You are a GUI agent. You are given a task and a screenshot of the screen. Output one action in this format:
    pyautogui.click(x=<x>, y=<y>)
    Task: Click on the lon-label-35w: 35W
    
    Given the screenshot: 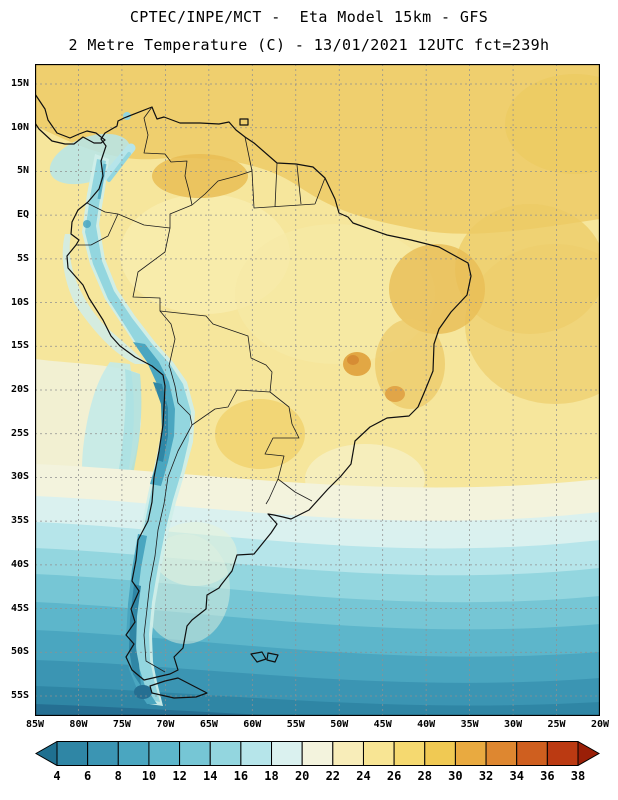 What is the action you would take?
    pyautogui.click(x=469, y=724)
    